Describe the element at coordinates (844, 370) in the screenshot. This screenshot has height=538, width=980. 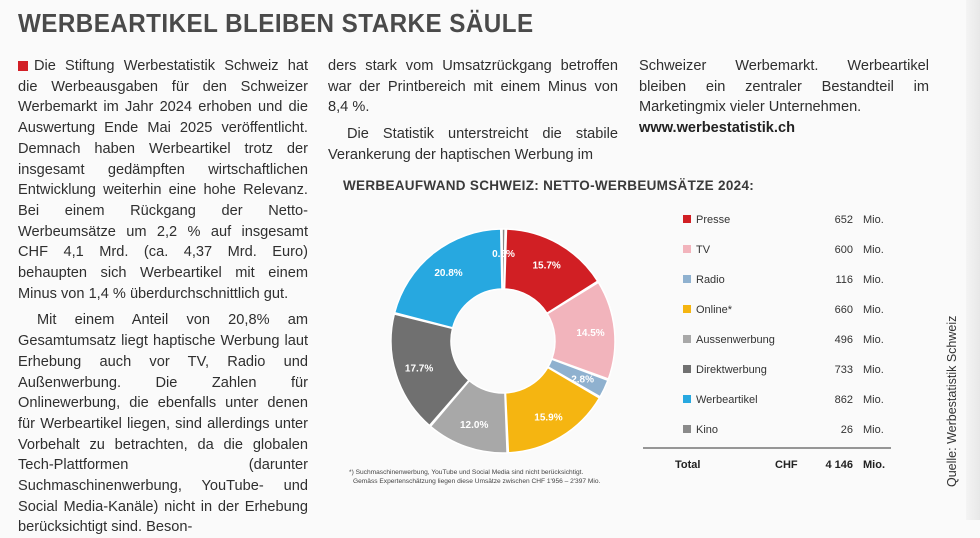
I see `legend-value: 733` at that location.